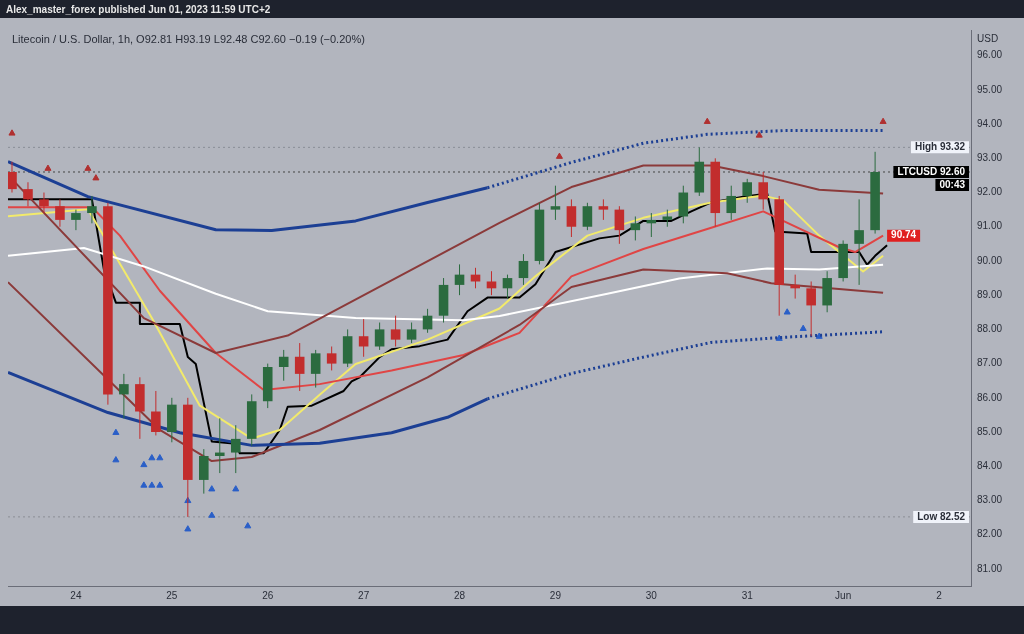  What do you see at coordinates (76, 595) in the screenshot?
I see `x-tick-label: 24` at bounding box center [76, 595].